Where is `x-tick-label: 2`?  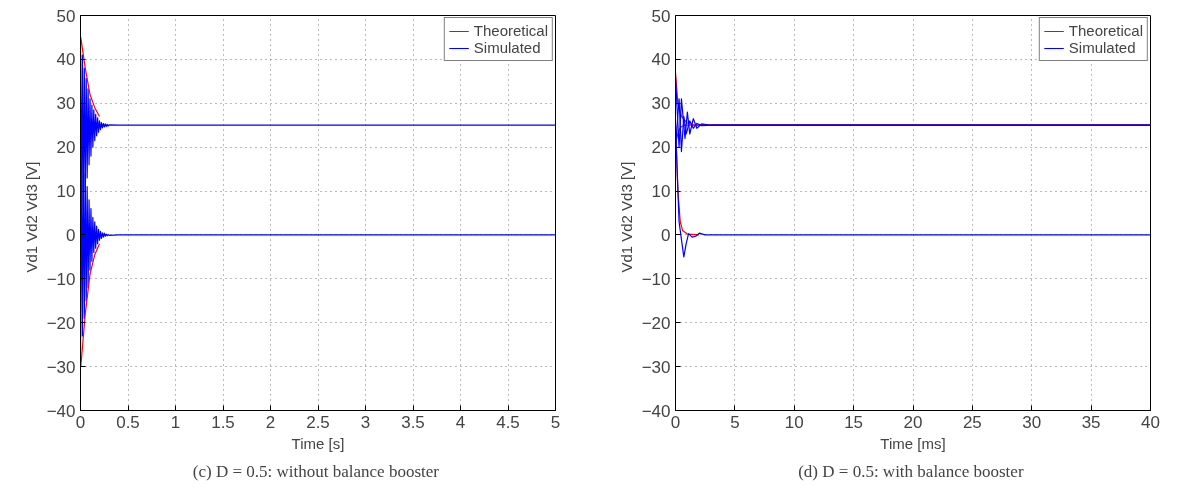 x-tick-label: 2 is located at coordinates (270, 422).